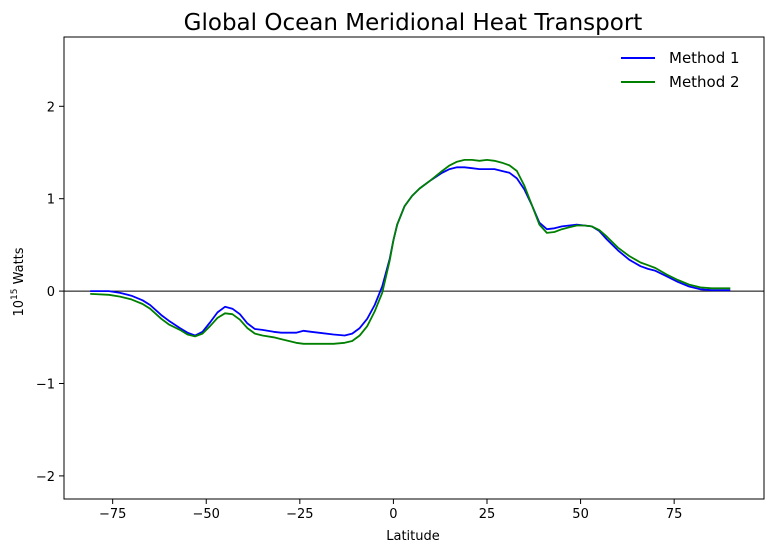 The image size is (771, 552). I want to click on chart-title: Global Ocean Meridional Heat Transport, so click(413, 23).